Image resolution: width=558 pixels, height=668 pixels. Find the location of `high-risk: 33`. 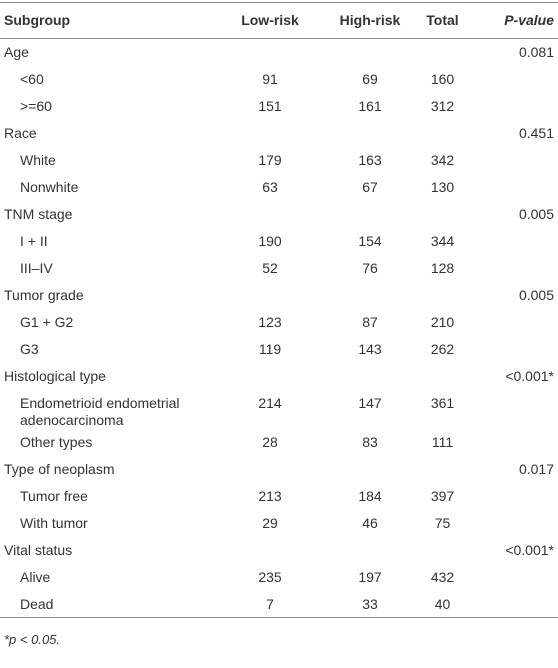

high-risk: 33 is located at coordinates (370, 604).